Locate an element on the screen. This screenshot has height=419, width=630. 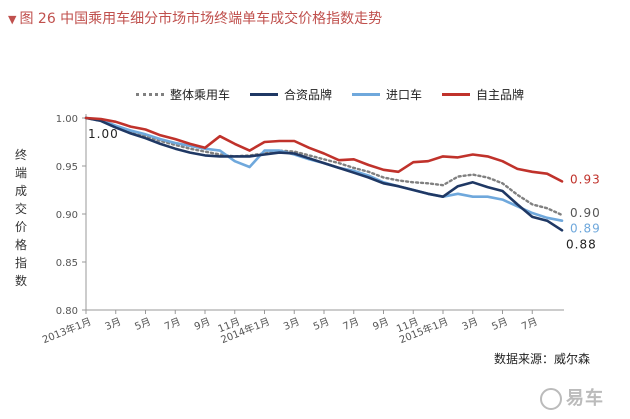
legend-item: 进口车 is located at coordinates (387, 94).